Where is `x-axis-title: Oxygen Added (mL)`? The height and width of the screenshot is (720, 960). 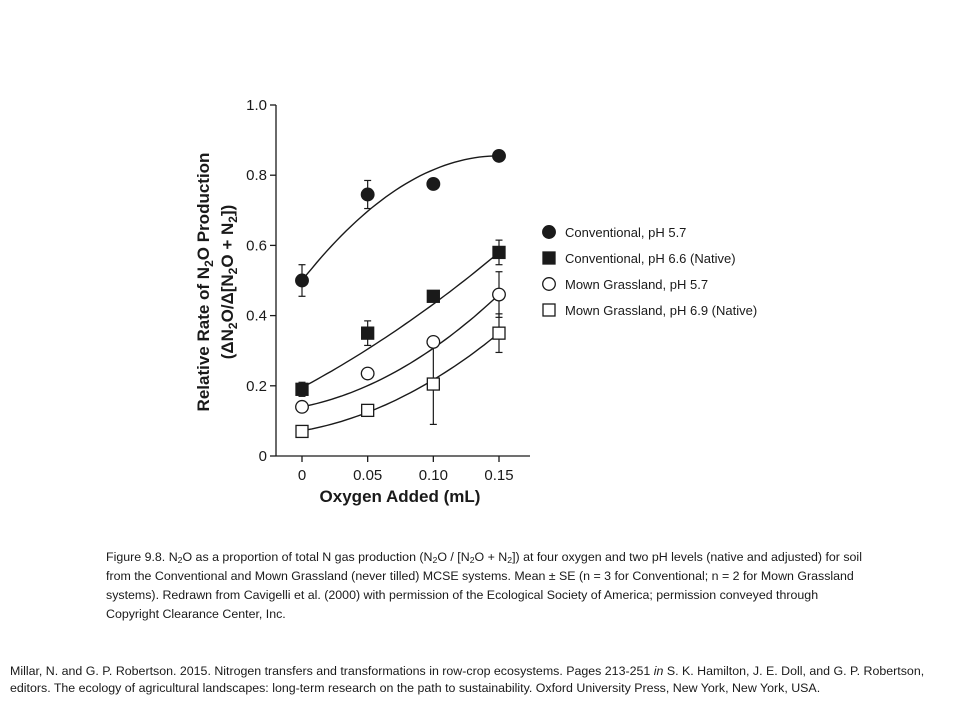
x-axis-title: Oxygen Added (mL) is located at coordinates (400, 496).